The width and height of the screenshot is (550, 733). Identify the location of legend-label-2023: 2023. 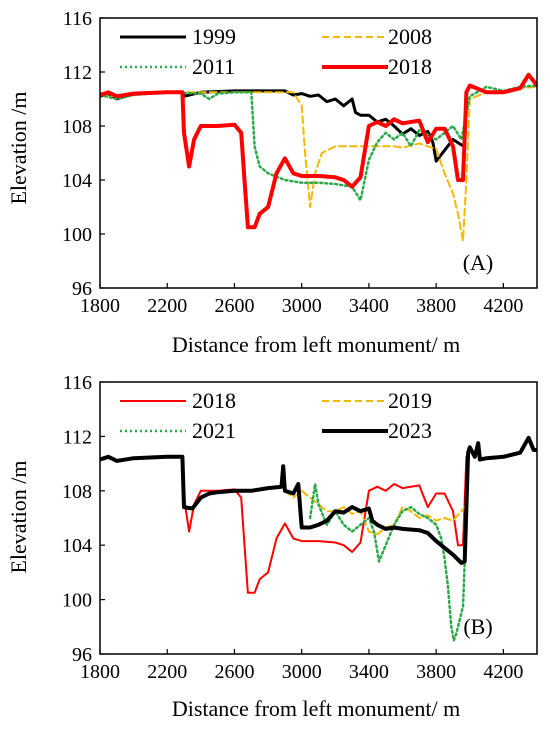
(410, 430).